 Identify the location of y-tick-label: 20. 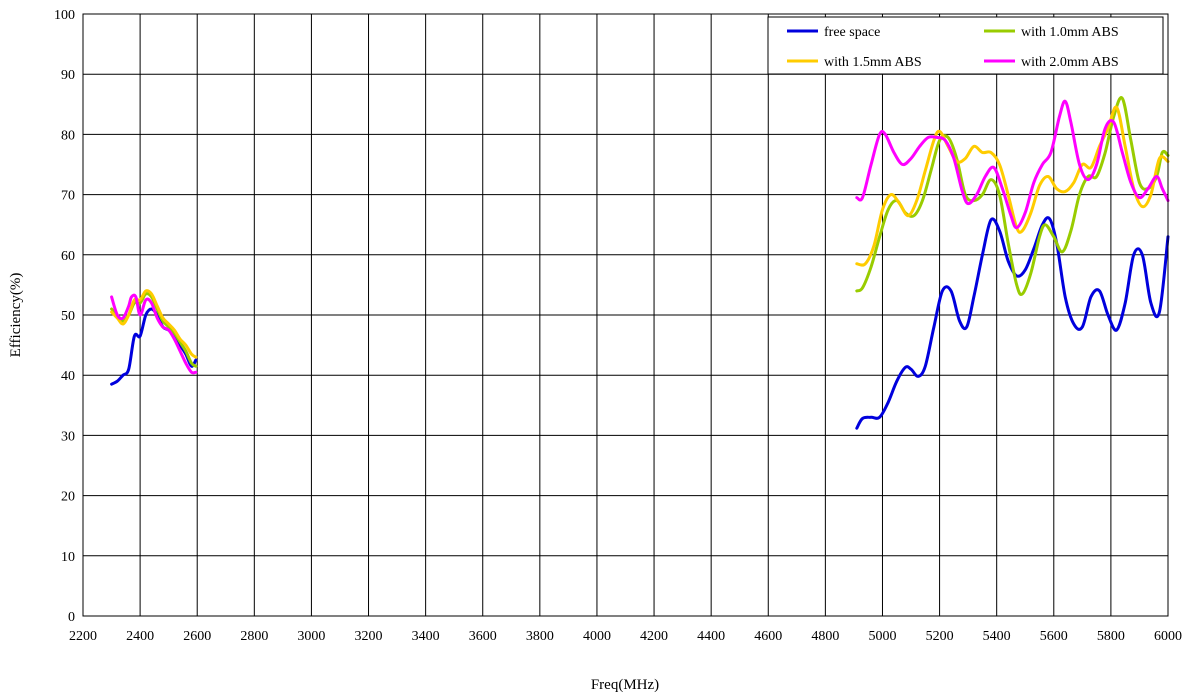
(68, 497).